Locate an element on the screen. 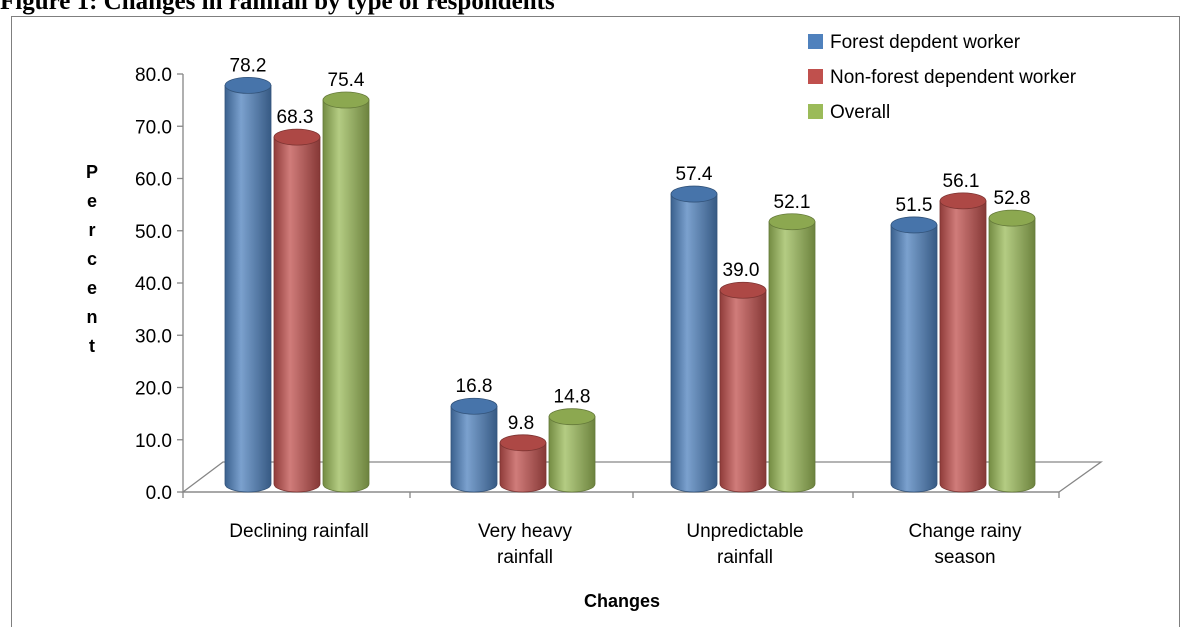 The width and height of the screenshot is (1183, 630). x-category-label: season is located at coordinates (964, 557).